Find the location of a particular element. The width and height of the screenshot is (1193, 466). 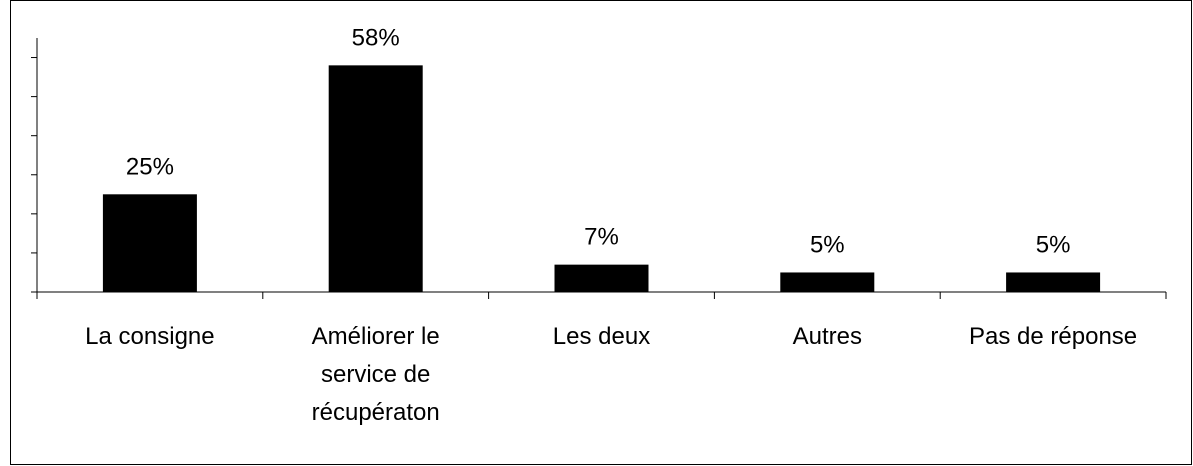

x-tick-label: Autres is located at coordinates (827, 336).